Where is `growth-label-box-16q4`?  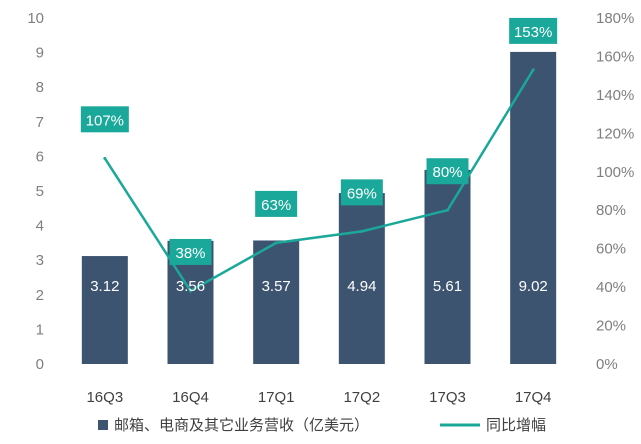 growth-label-box-16q4 is located at coordinates (190, 251).